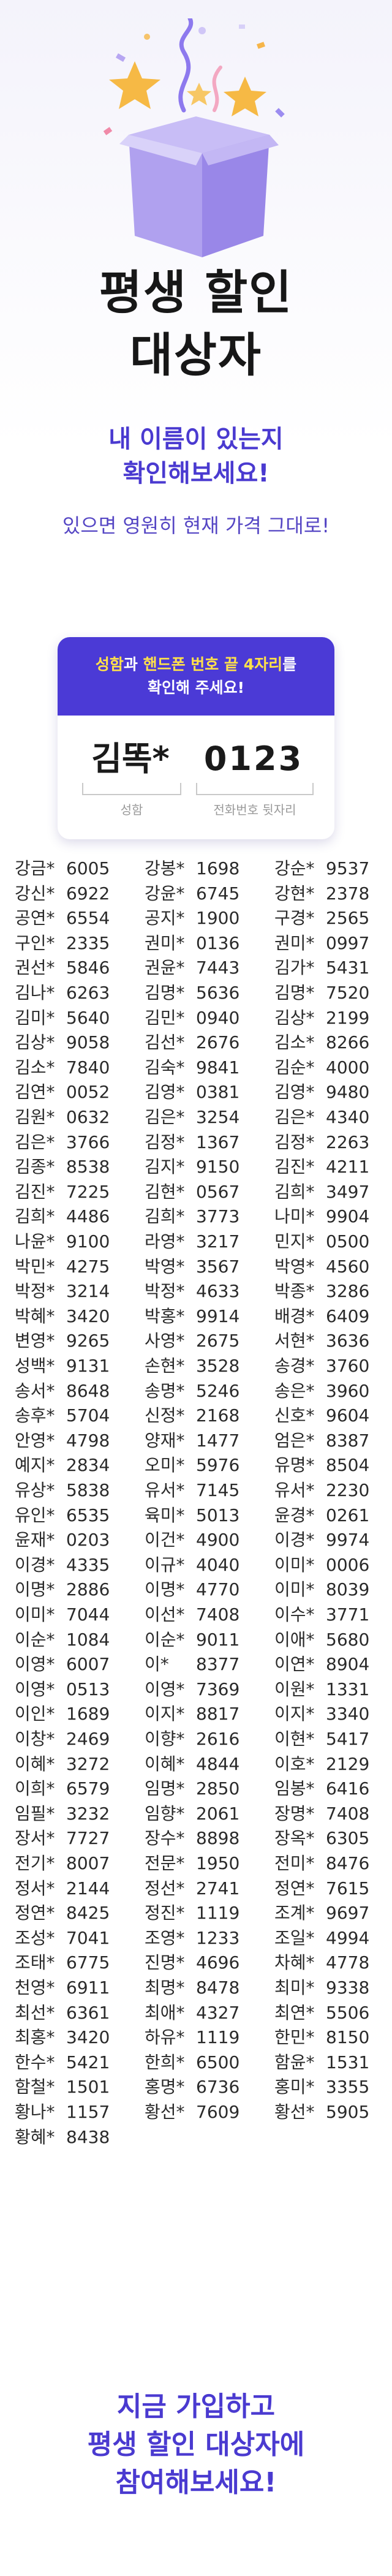 This screenshot has height=2576, width=392. I want to click on entry-name: 최홍*, so click(35, 2037).